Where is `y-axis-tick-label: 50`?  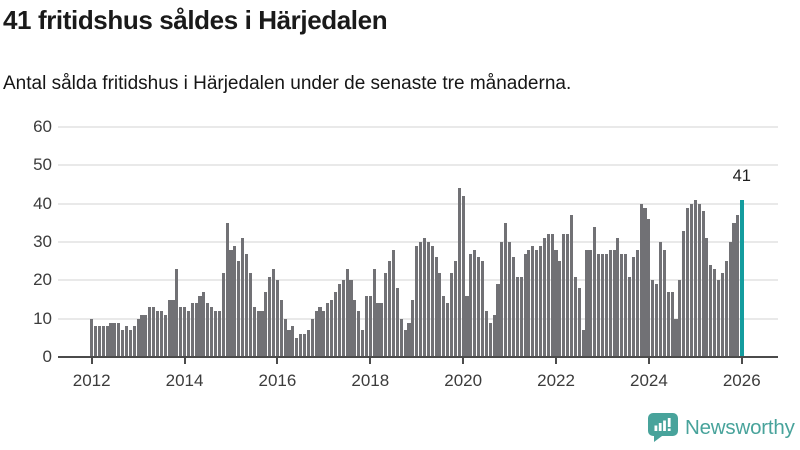
y-axis-tick-label: 50 is located at coordinates (42, 165).